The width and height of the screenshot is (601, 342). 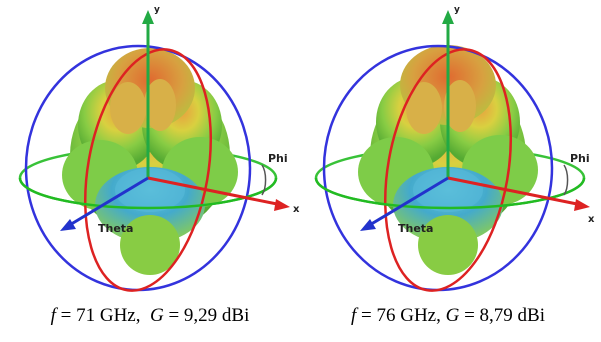 I want to click on frequency-value: = 71 GHz,, so click(x=100, y=315).